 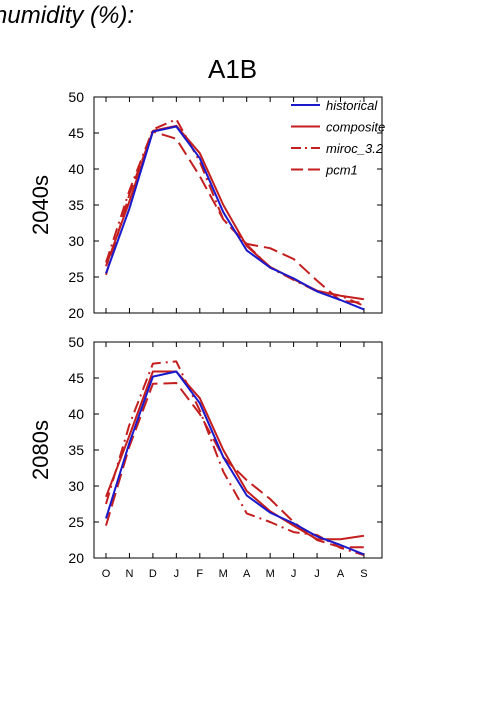 What do you see at coordinates (67, 15) in the screenshot?
I see `figure-heading: humidity (%):` at bounding box center [67, 15].